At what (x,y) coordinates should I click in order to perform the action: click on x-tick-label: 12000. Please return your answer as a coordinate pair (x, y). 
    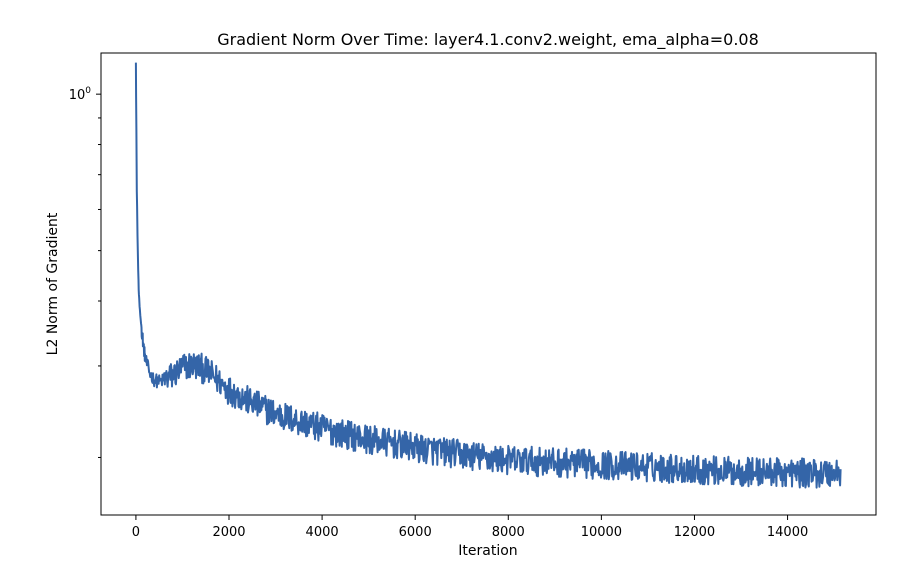
    Looking at the image, I should click on (694, 532).